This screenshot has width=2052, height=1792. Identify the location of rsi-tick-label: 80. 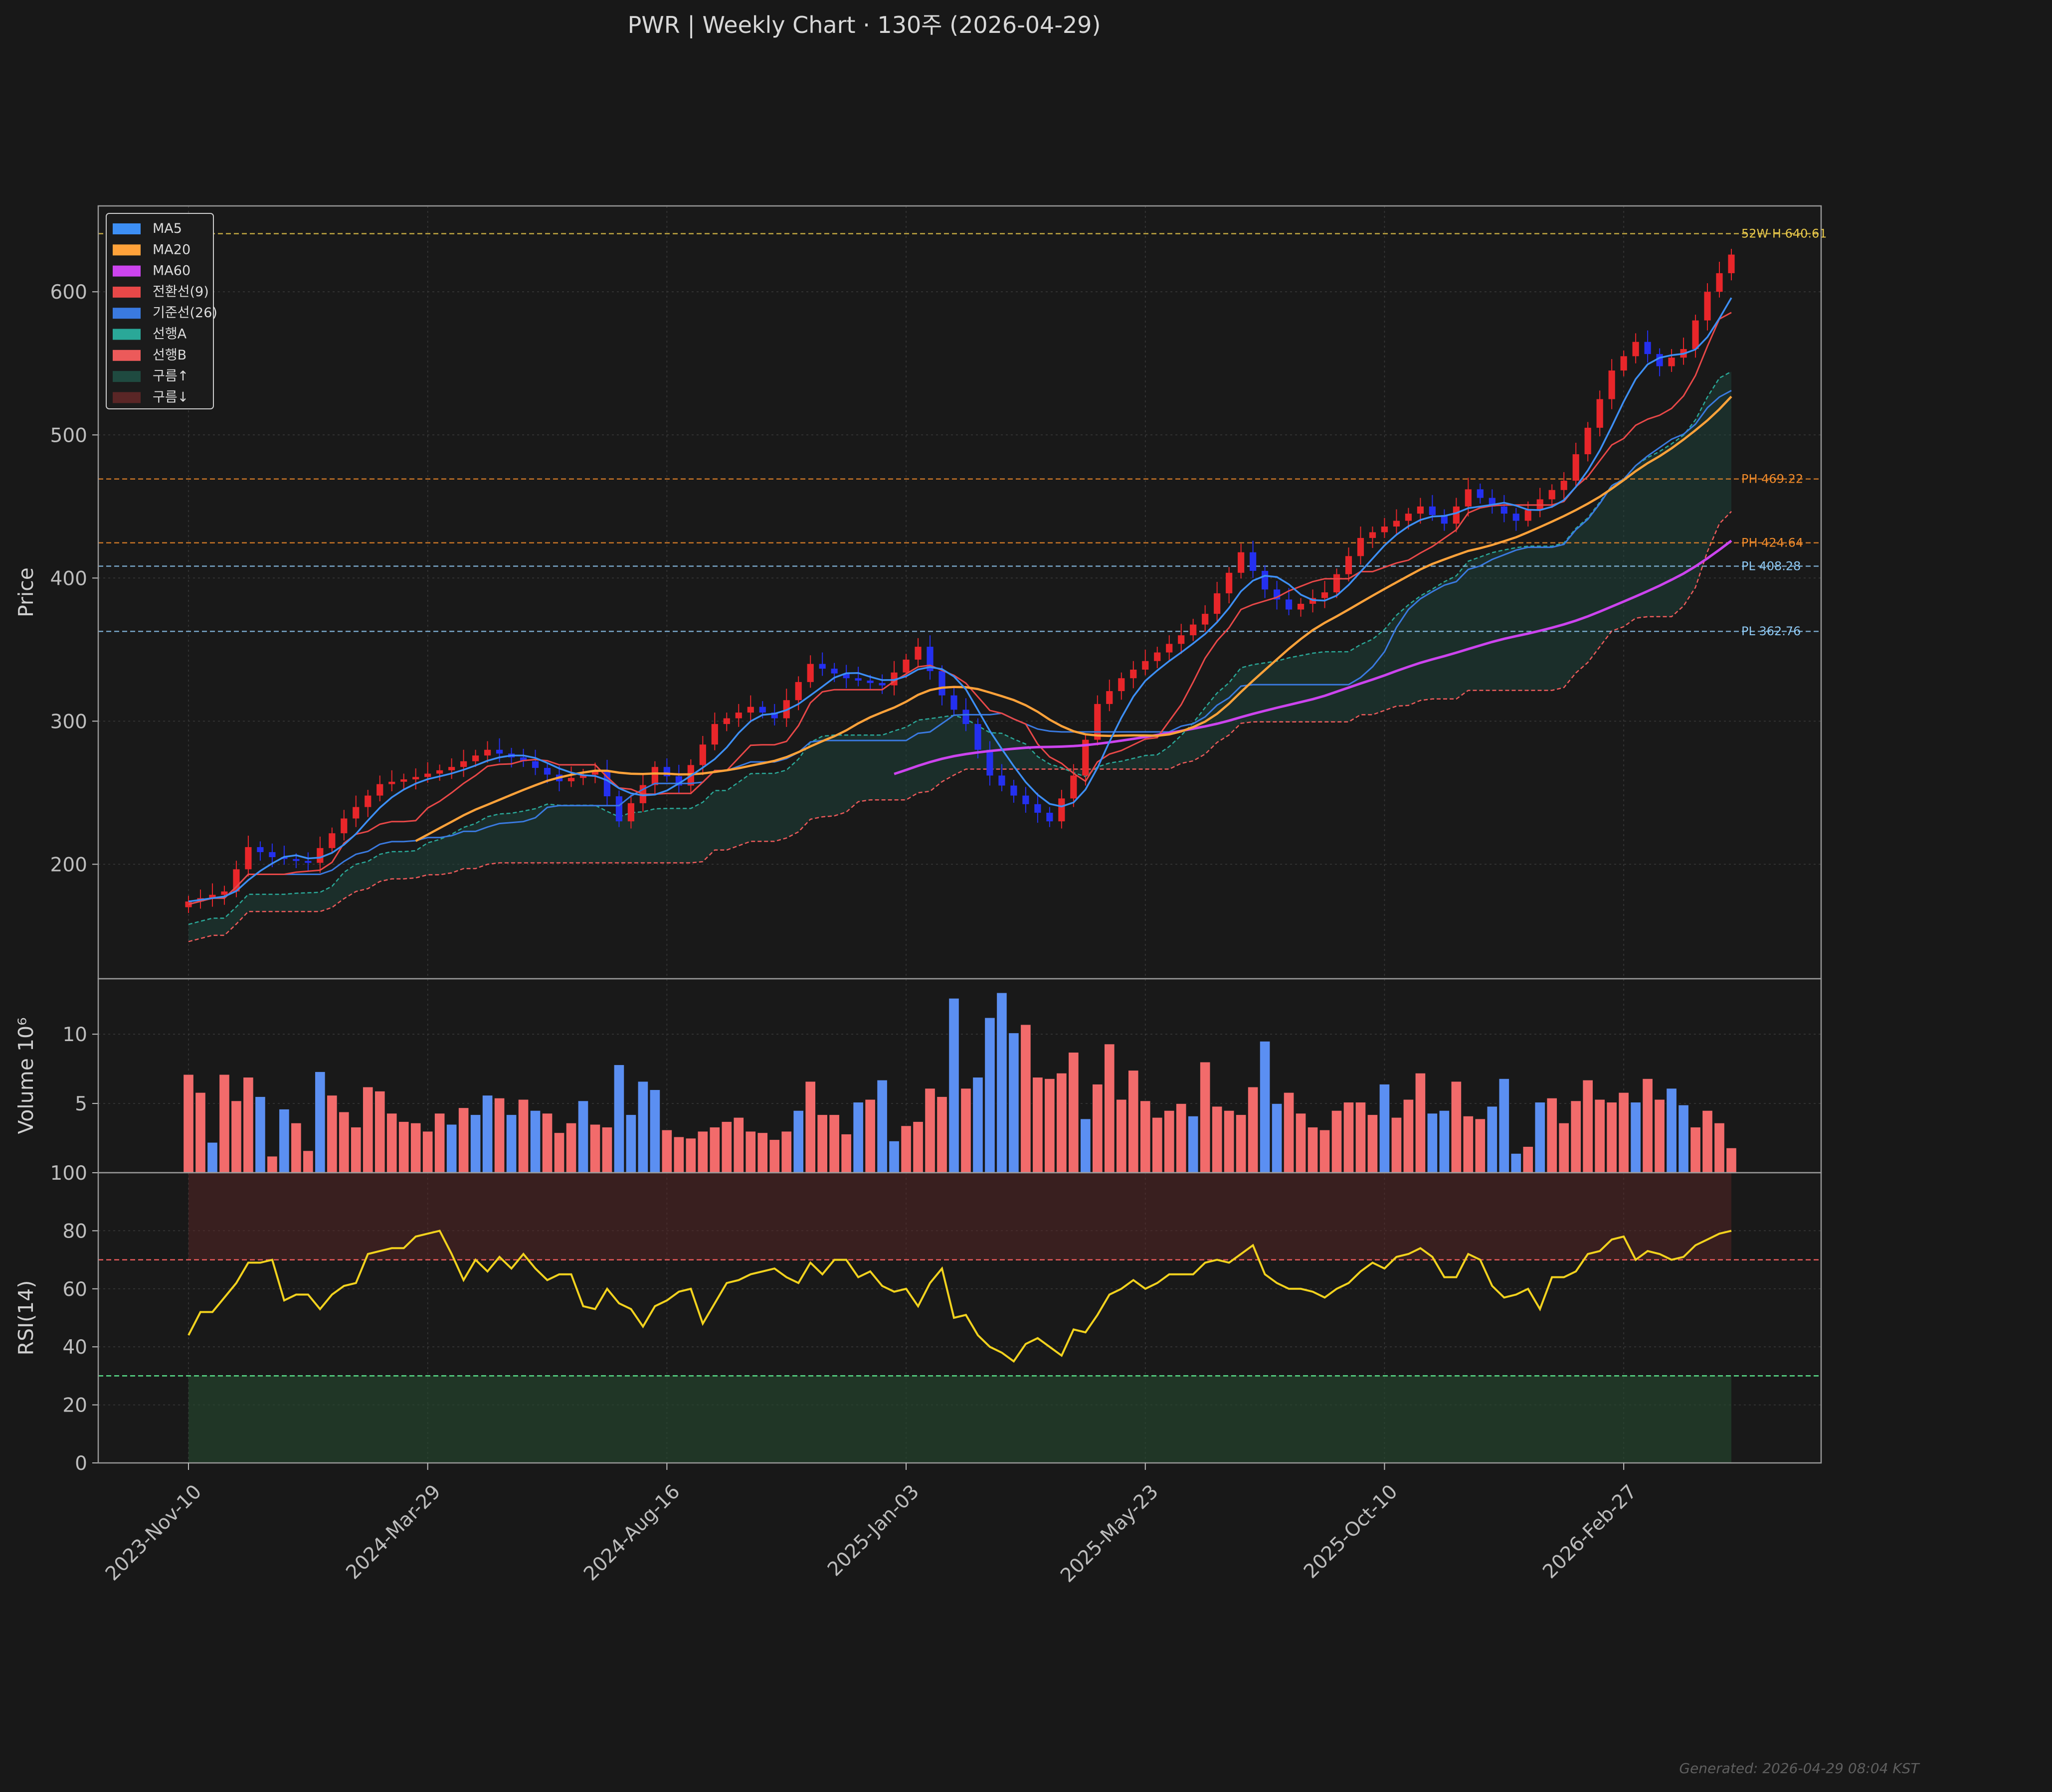
(74, 1231).